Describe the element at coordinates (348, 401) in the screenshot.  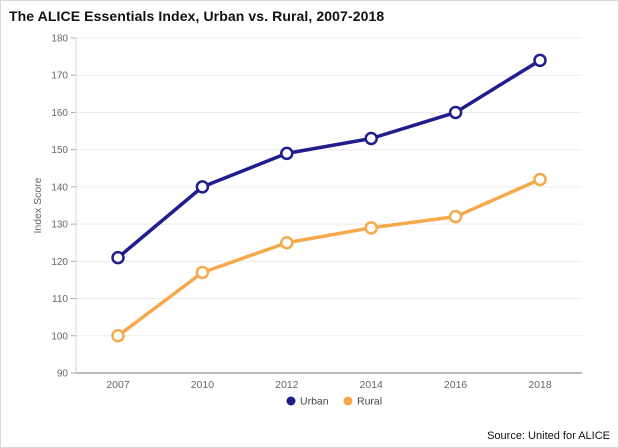
I see `rural-legend-marker` at that location.